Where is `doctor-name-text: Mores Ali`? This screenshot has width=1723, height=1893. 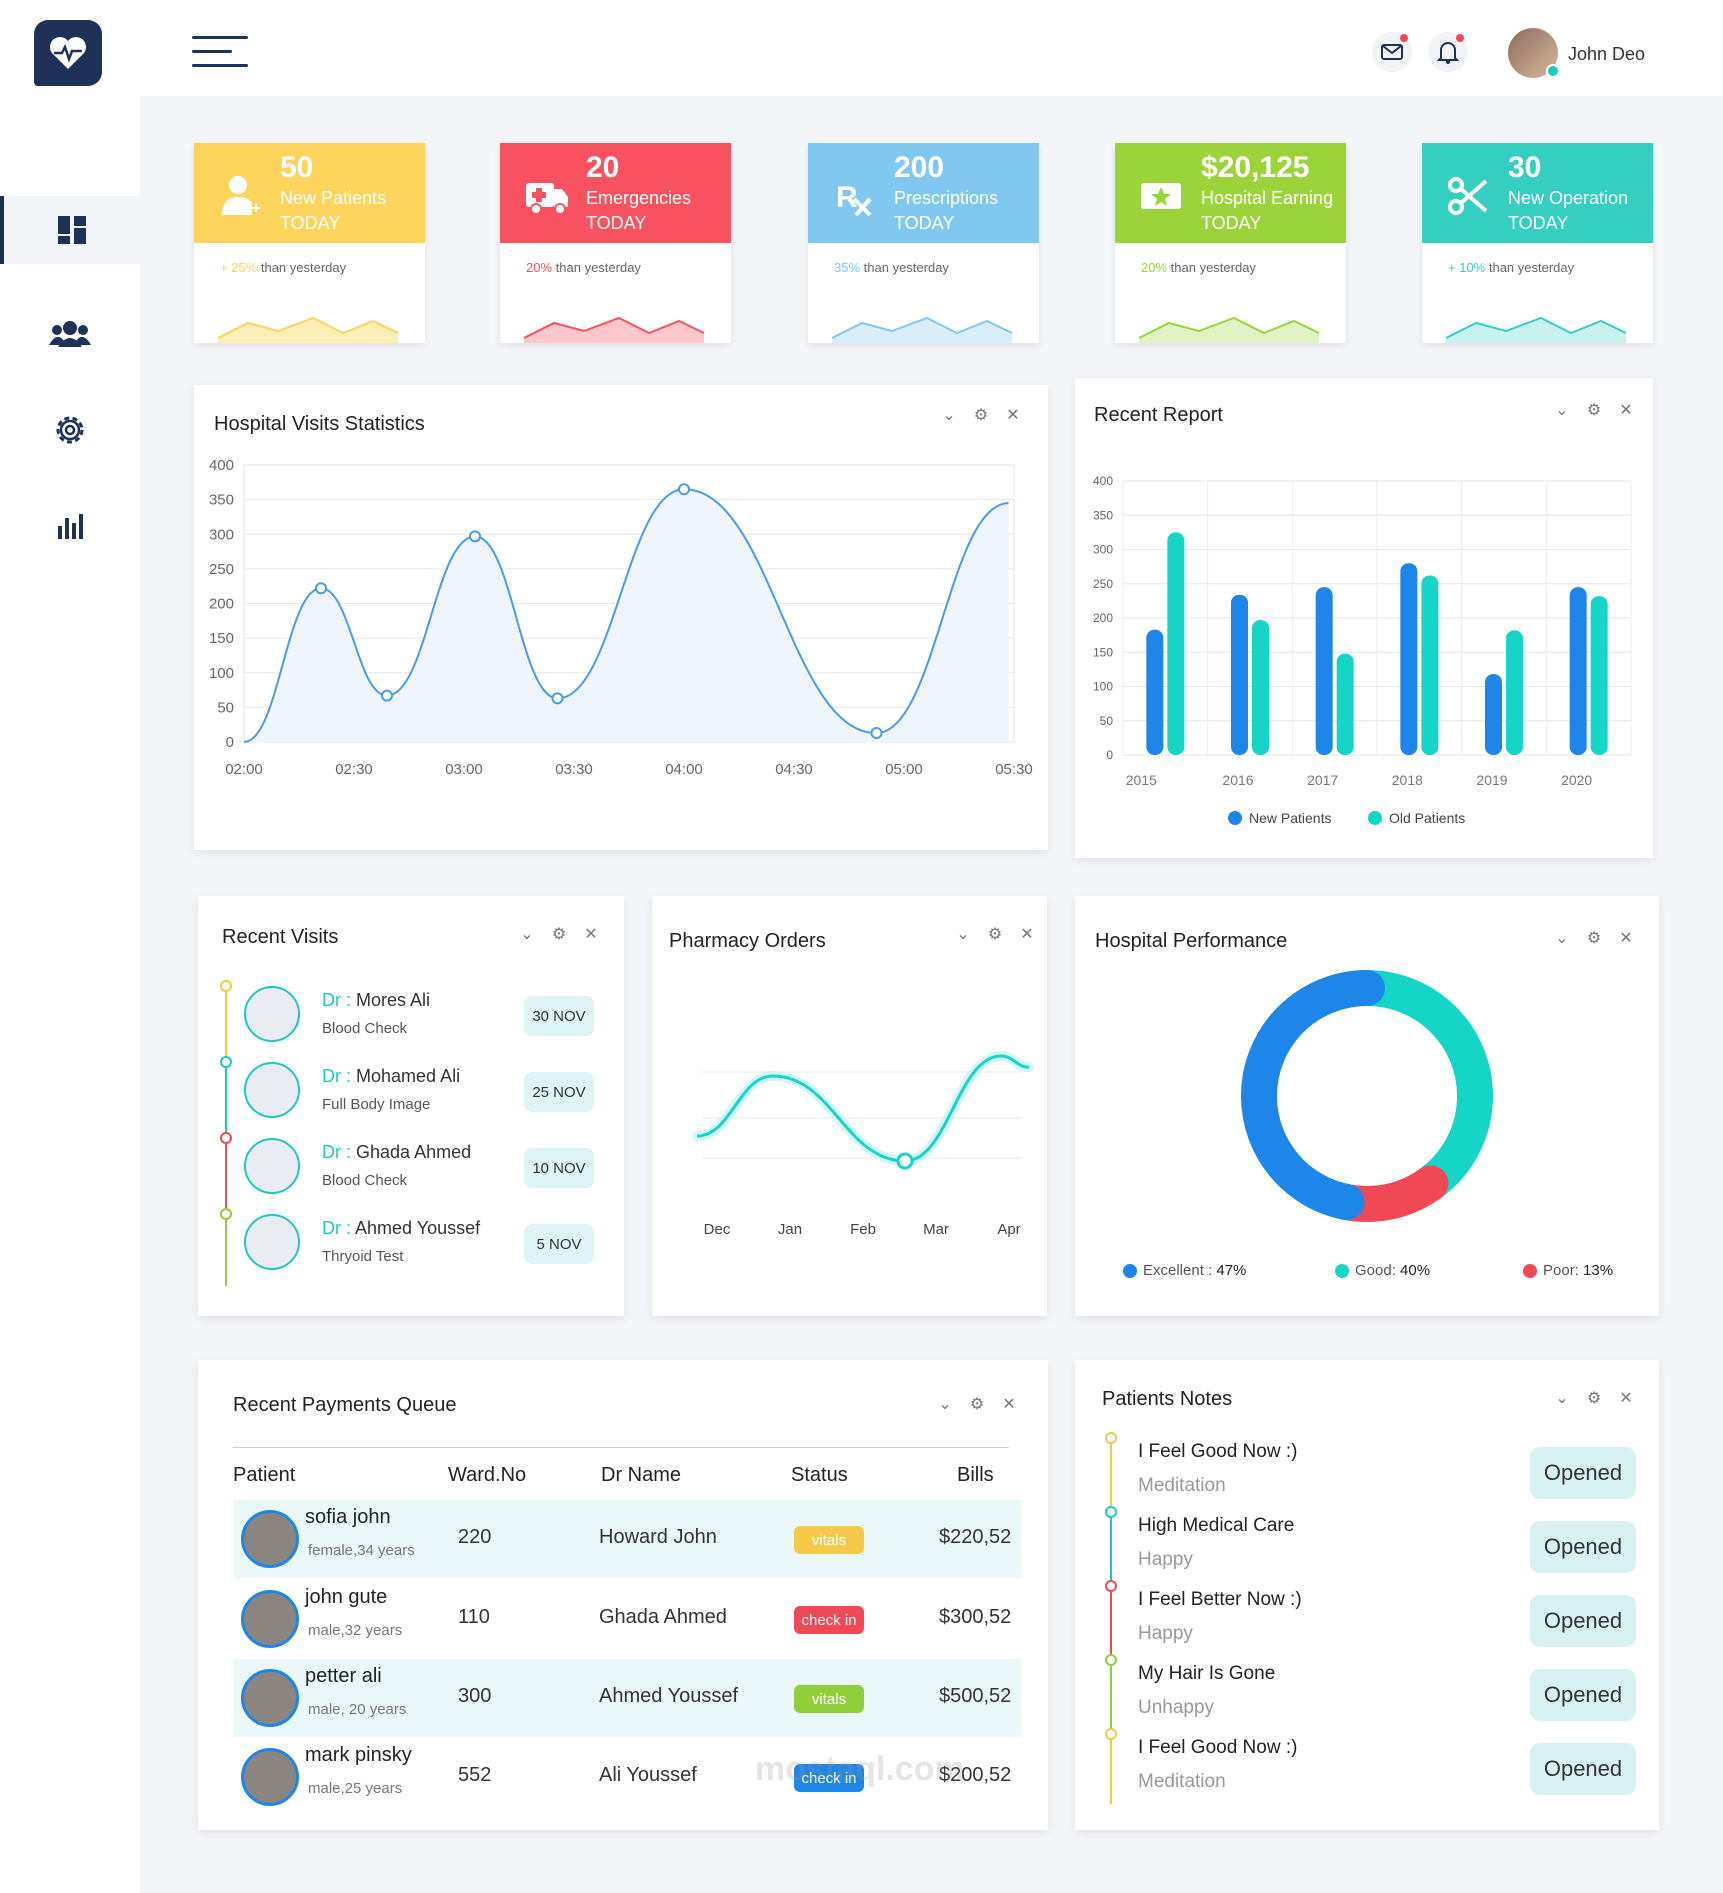 doctor-name-text: Mores Ali is located at coordinates (393, 1000).